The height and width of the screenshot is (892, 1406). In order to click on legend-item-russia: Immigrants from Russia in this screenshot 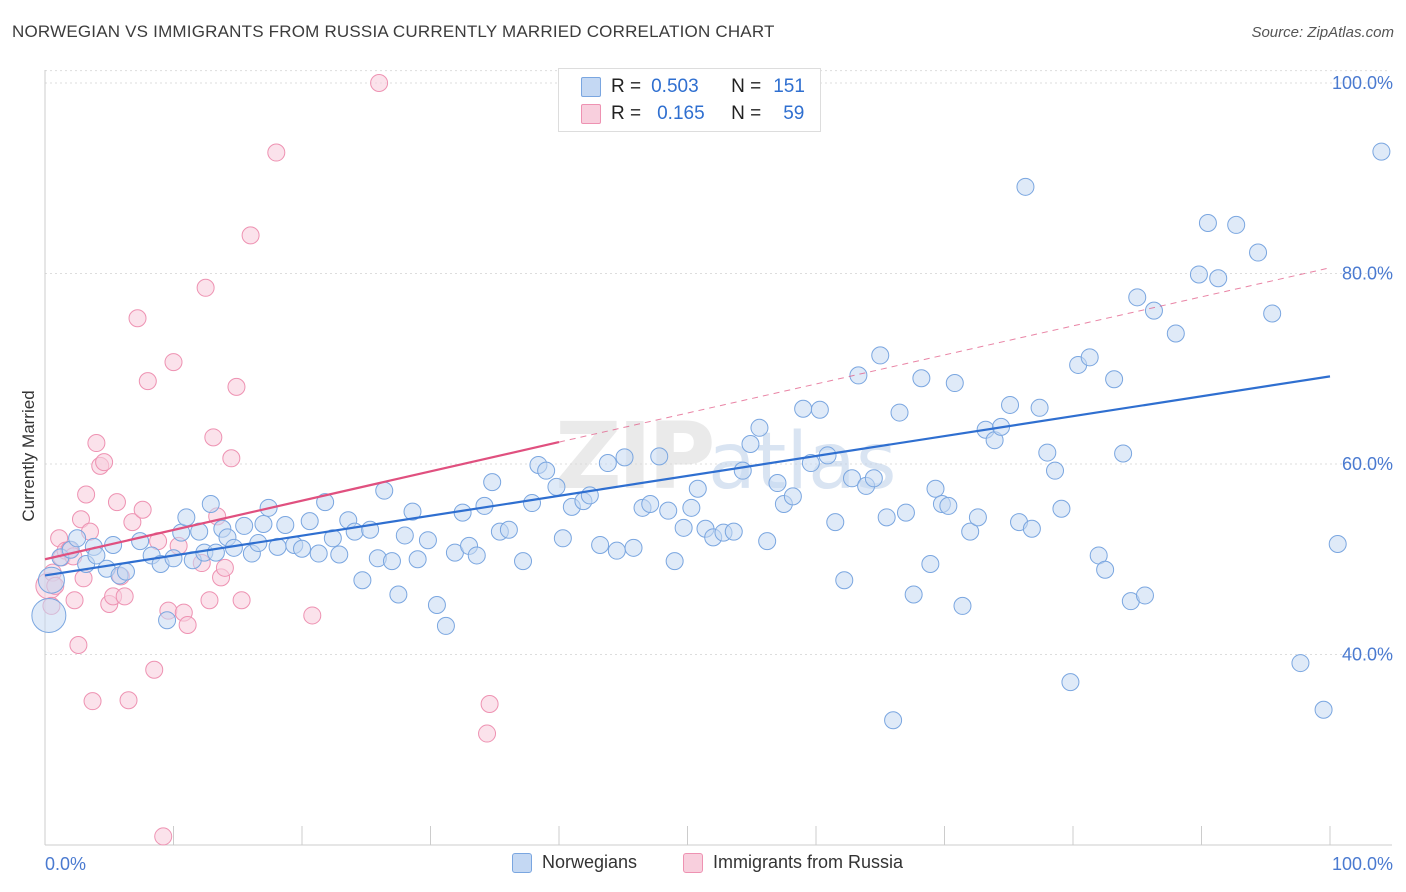, I will do `click(793, 862)`.